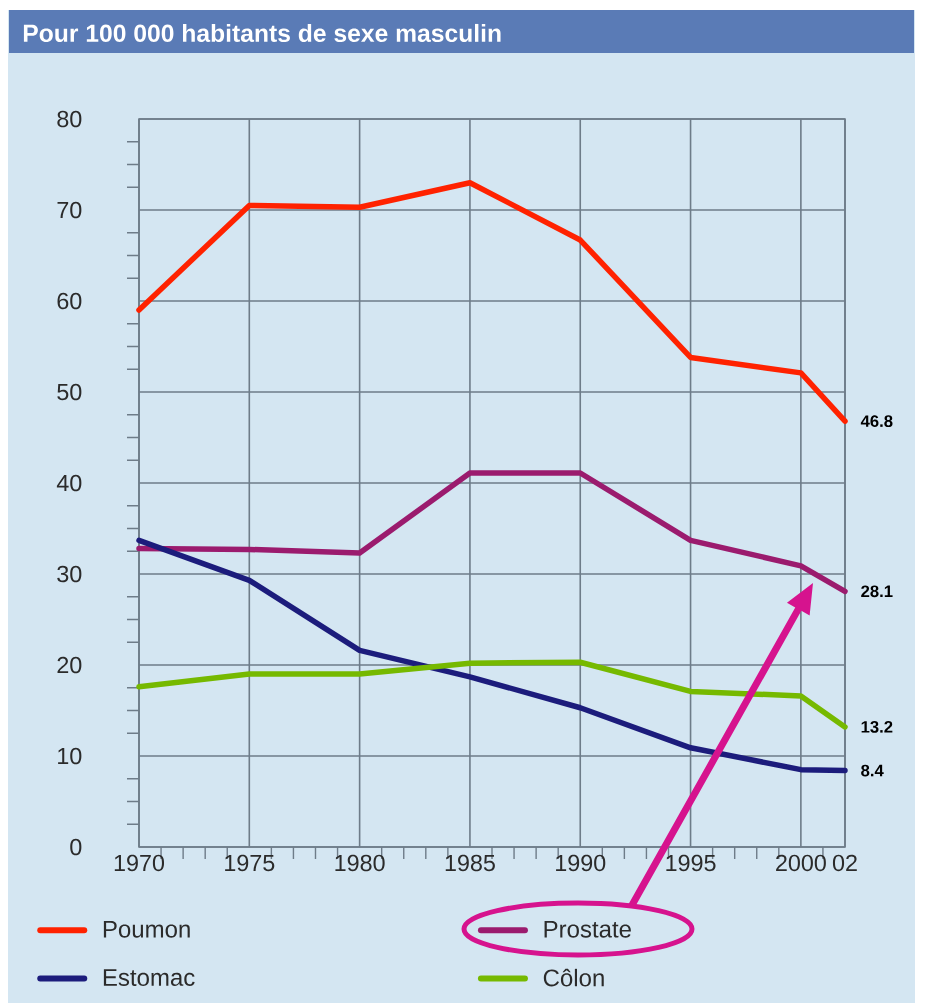 The width and height of the screenshot is (945, 1003). What do you see at coordinates (470, 863) in the screenshot?
I see `x-tick-label: 1985` at bounding box center [470, 863].